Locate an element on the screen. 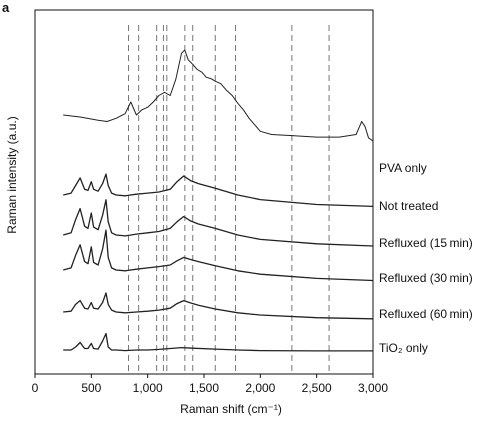 The image size is (492, 423). y-axis-label: Raman intensity (a.u.) is located at coordinates (12, 174).